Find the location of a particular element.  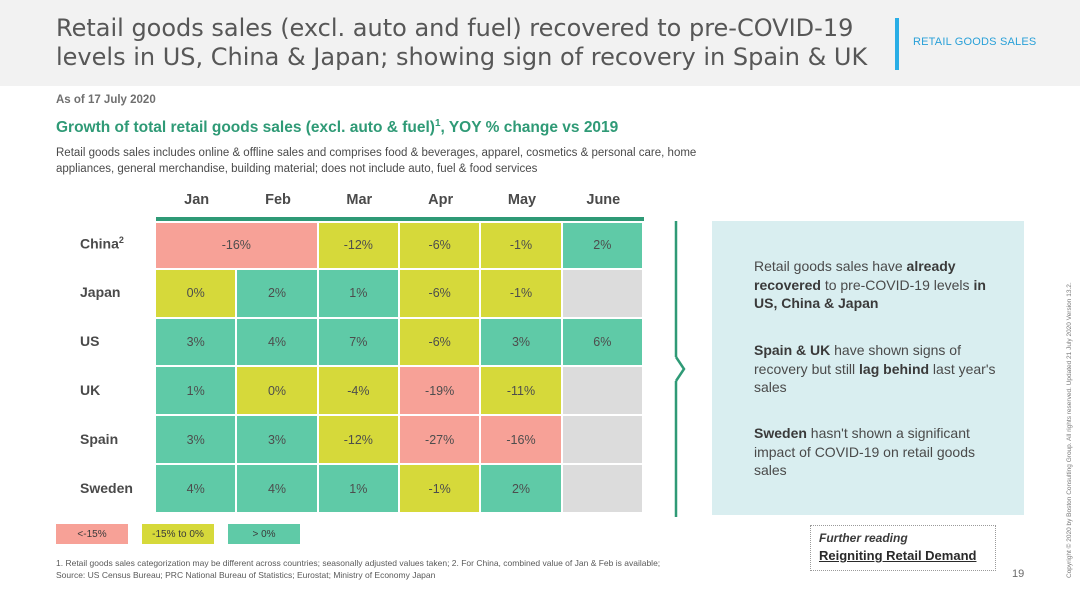

further-reading-label: Further reading is located at coordinates (863, 538).